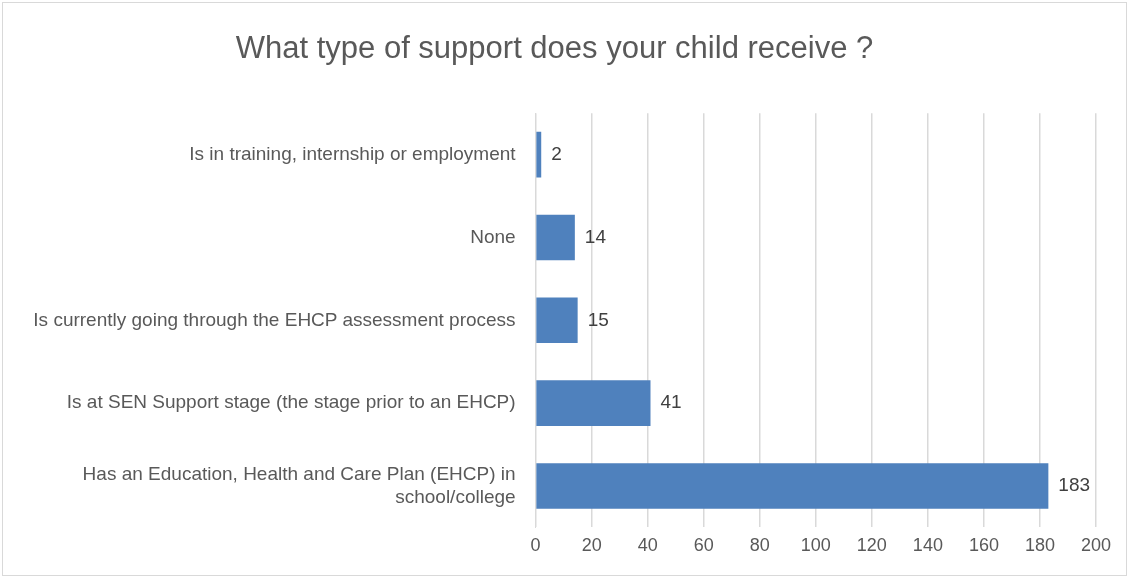 This screenshot has height=578, width=1129. I want to click on x-tick-label: 140, so click(927, 545).